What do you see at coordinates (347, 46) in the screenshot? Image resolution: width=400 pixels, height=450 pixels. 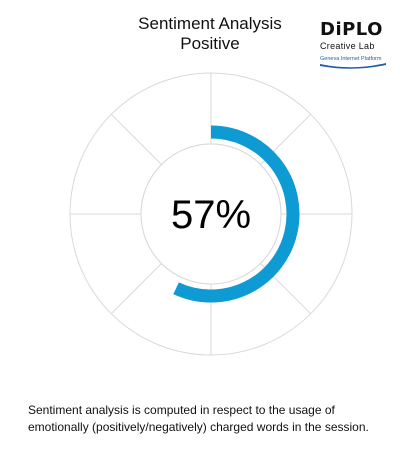 I see `logo-subtitle: Creative Lab` at bounding box center [347, 46].